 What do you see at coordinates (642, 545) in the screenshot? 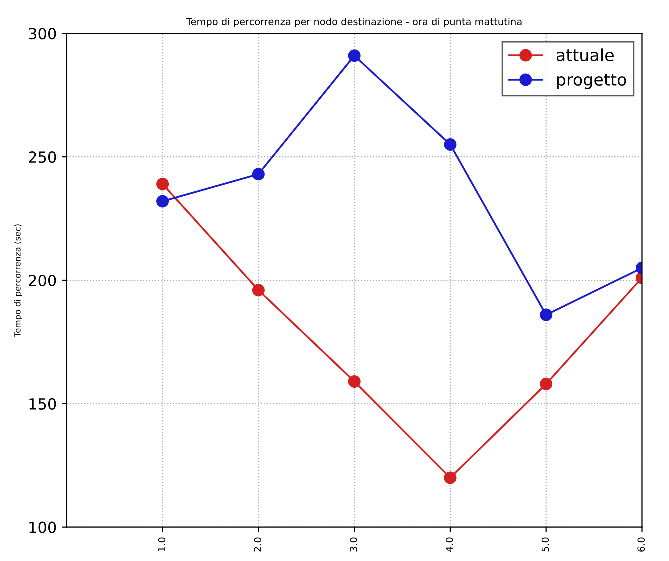
I see `x-tick-label: 6.0` at bounding box center [642, 545].